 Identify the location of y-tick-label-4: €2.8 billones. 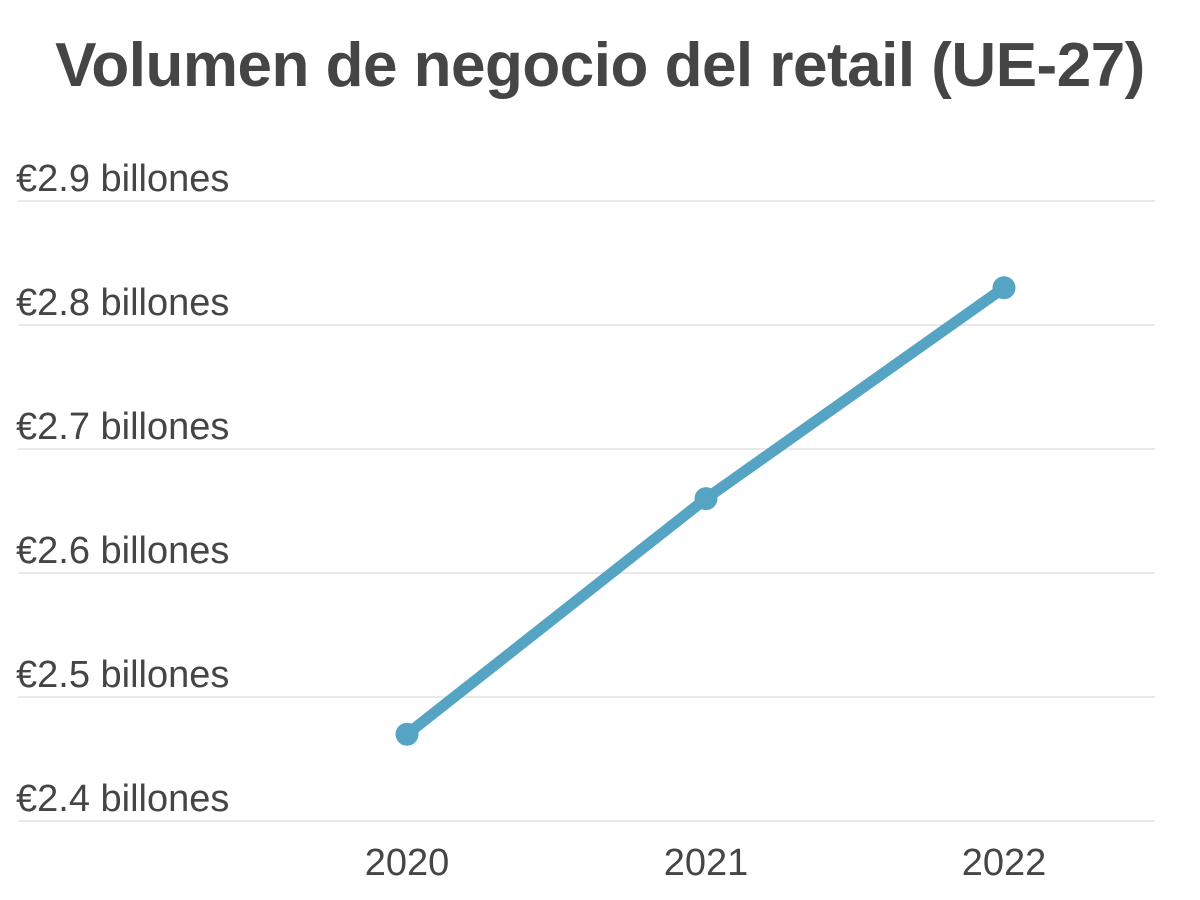
(122, 303).